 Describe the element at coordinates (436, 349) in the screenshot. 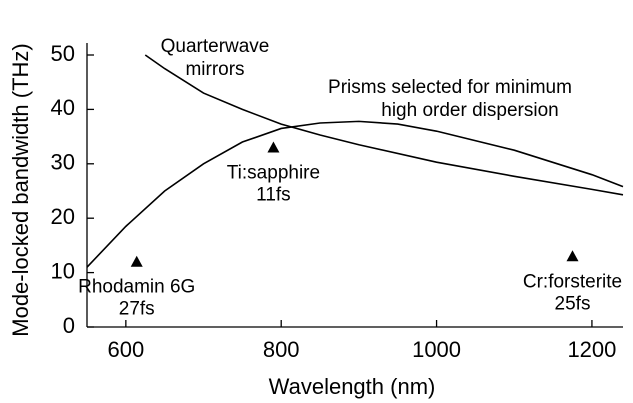

I see `x-tick-label: 1000` at that location.